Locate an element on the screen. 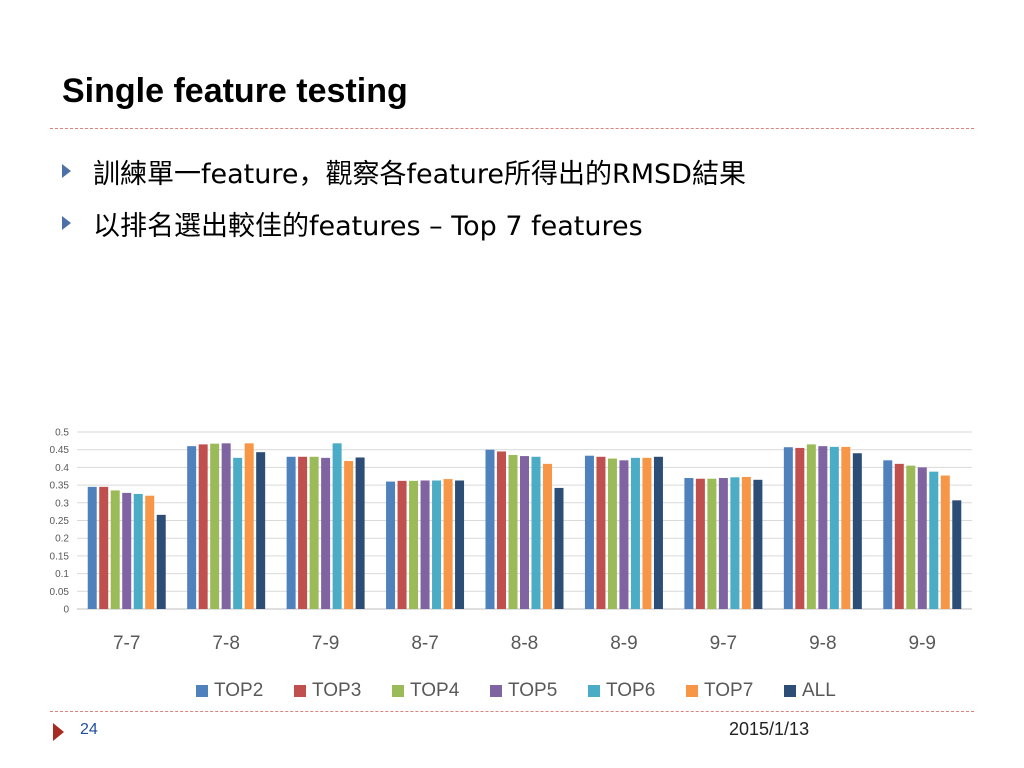 This screenshot has height=768, width=1024. footer-arrow-icon is located at coordinates (58, 732).